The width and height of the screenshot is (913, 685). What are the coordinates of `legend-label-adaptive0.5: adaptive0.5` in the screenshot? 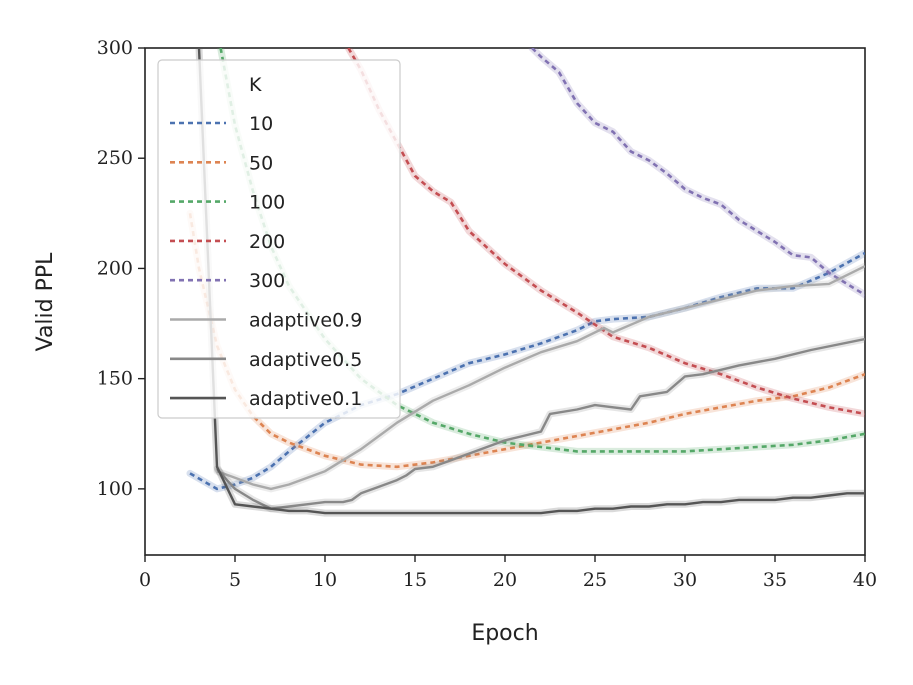 It's located at (305, 360).